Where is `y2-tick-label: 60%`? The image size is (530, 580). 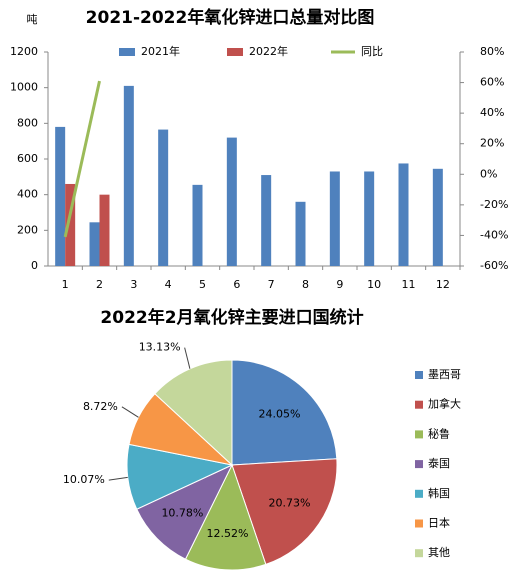
y2-tick-label: 60% is located at coordinates (492, 82).